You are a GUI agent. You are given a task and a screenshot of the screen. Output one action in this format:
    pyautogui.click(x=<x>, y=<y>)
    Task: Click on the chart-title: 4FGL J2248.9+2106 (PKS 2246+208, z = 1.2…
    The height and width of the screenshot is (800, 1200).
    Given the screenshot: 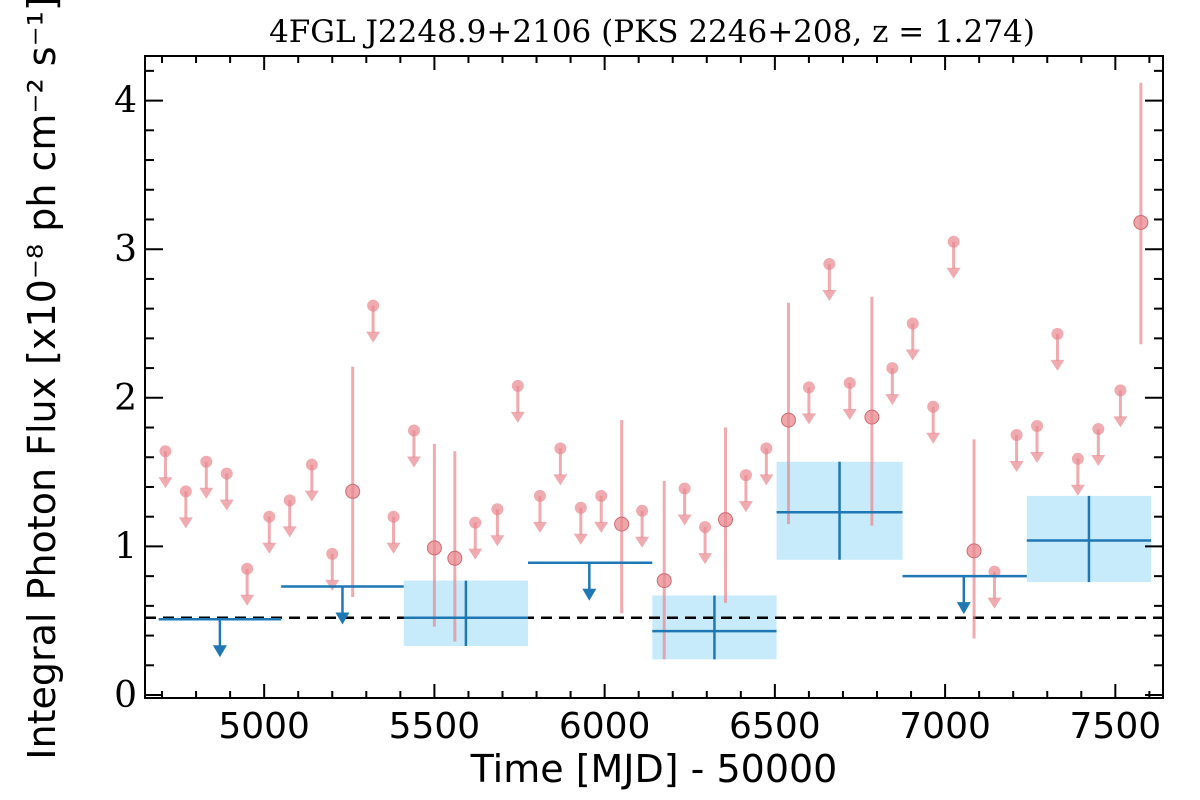 What is the action you would take?
    pyautogui.click(x=652, y=32)
    